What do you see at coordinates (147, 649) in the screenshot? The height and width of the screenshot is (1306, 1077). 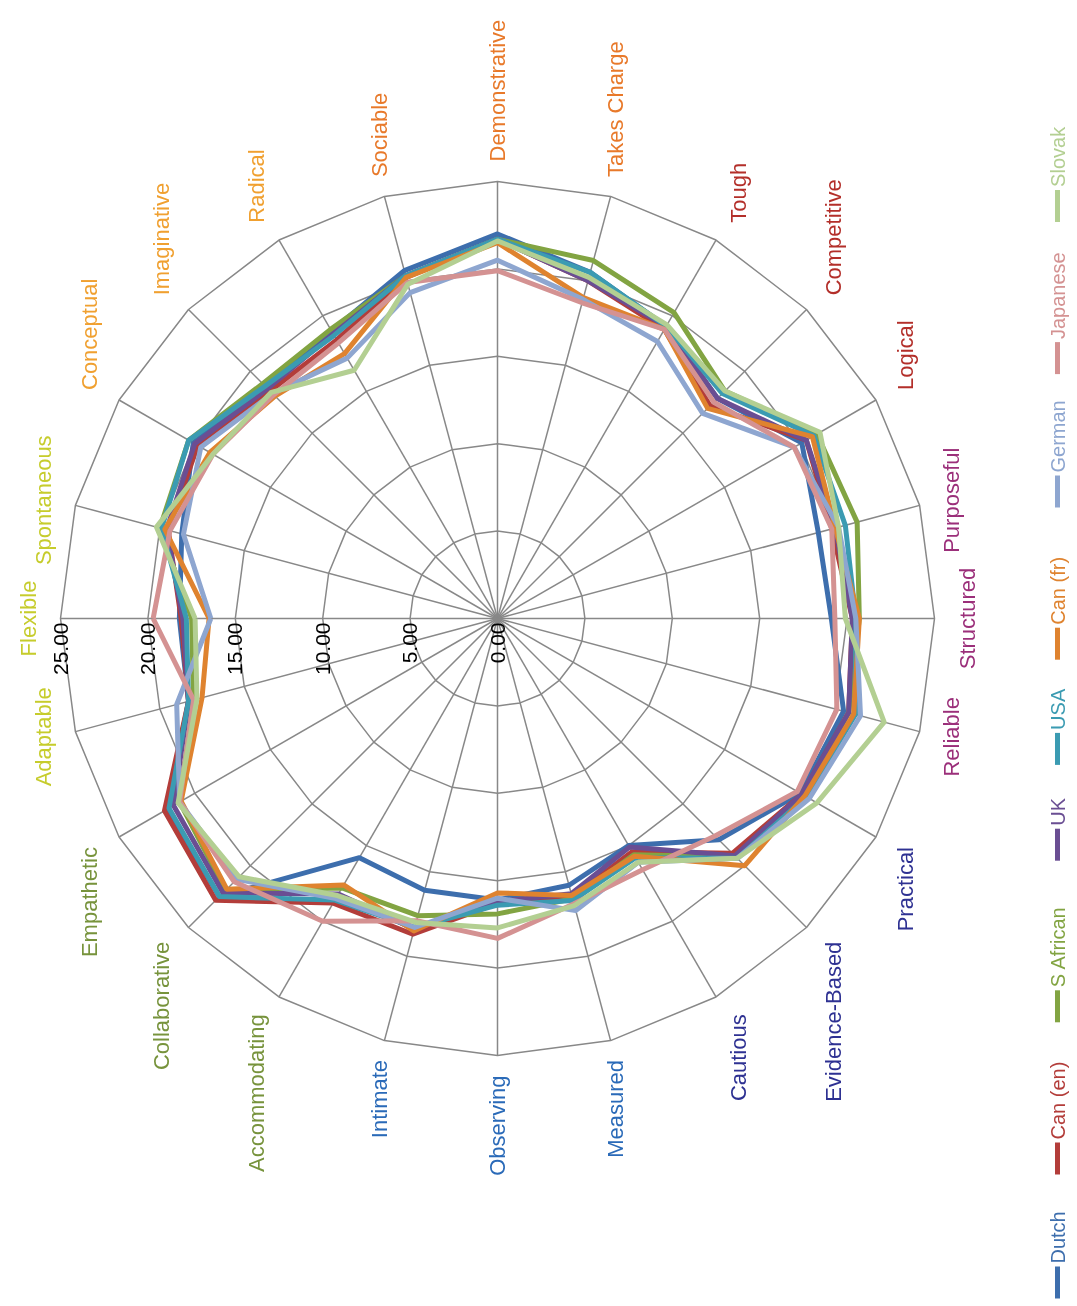 I see `y-tick-label: 20.00` at bounding box center [147, 649].